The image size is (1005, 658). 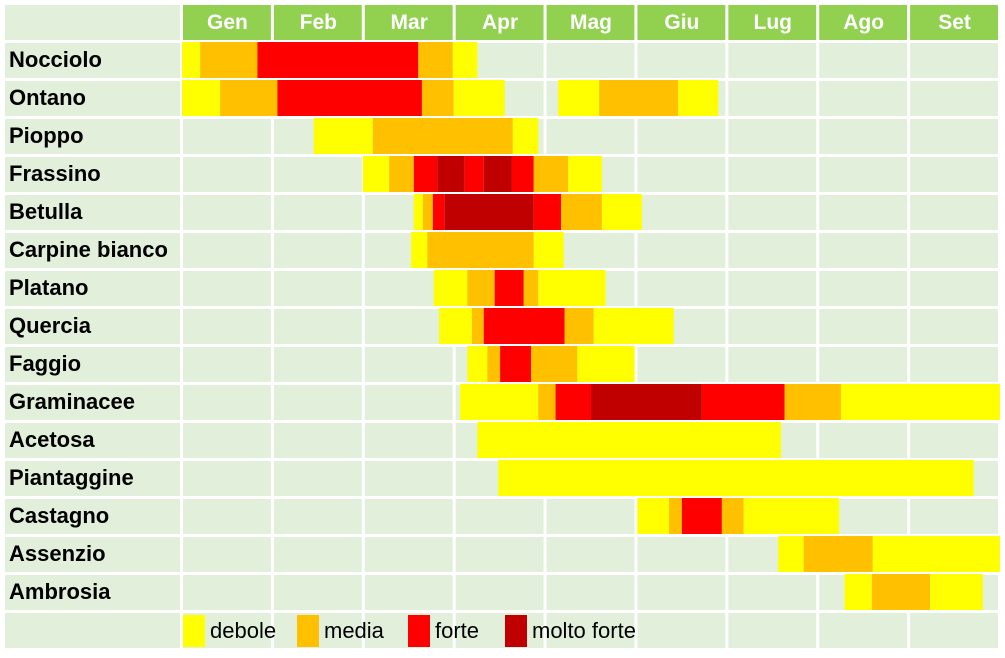 I want to click on header-corner, so click(x=92, y=22).